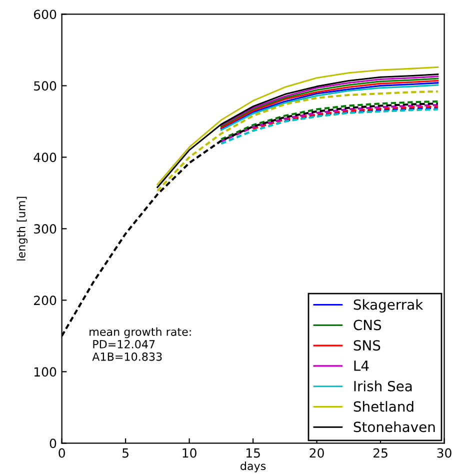 The image size is (458, 474). What do you see at coordinates (383, 386) in the screenshot?
I see `legend-label: Irish Sea` at bounding box center [383, 386].